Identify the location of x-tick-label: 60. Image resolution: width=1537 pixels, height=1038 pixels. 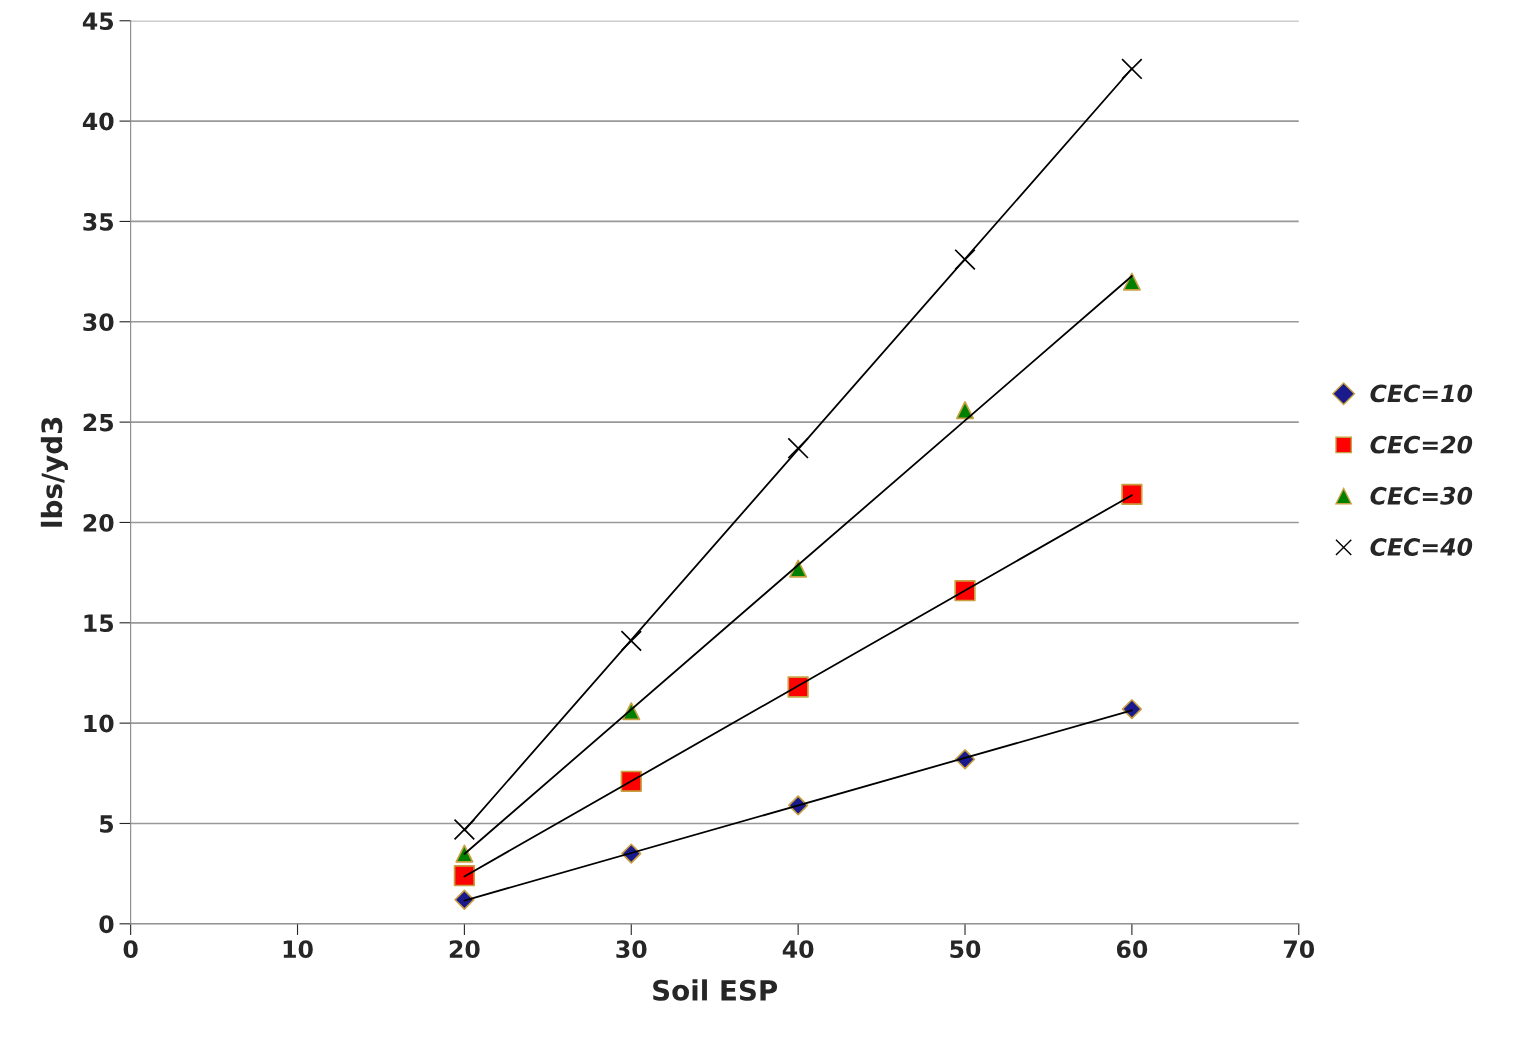
(1132, 949).